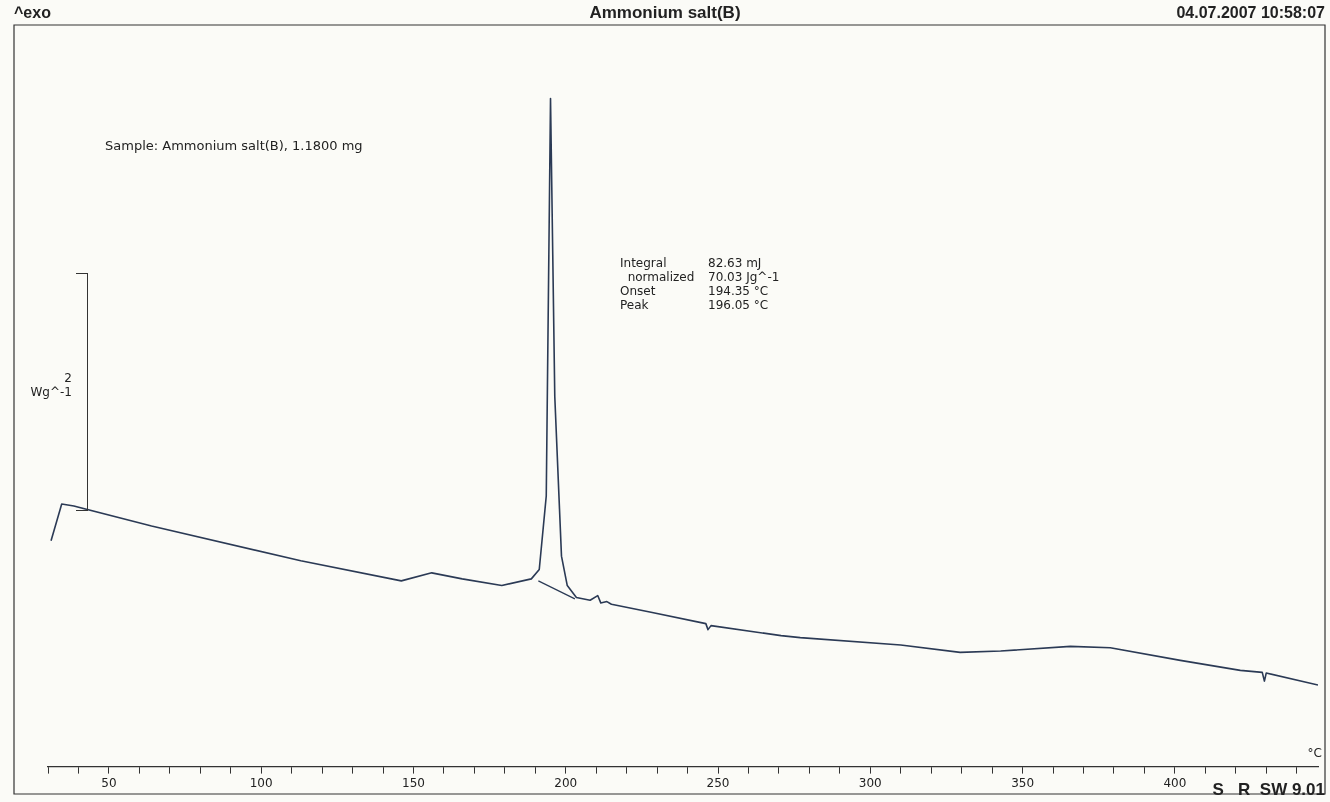 The width and height of the screenshot is (1330, 802). What do you see at coordinates (1268, 789) in the screenshot?
I see `text: S R SW 9.01` at bounding box center [1268, 789].